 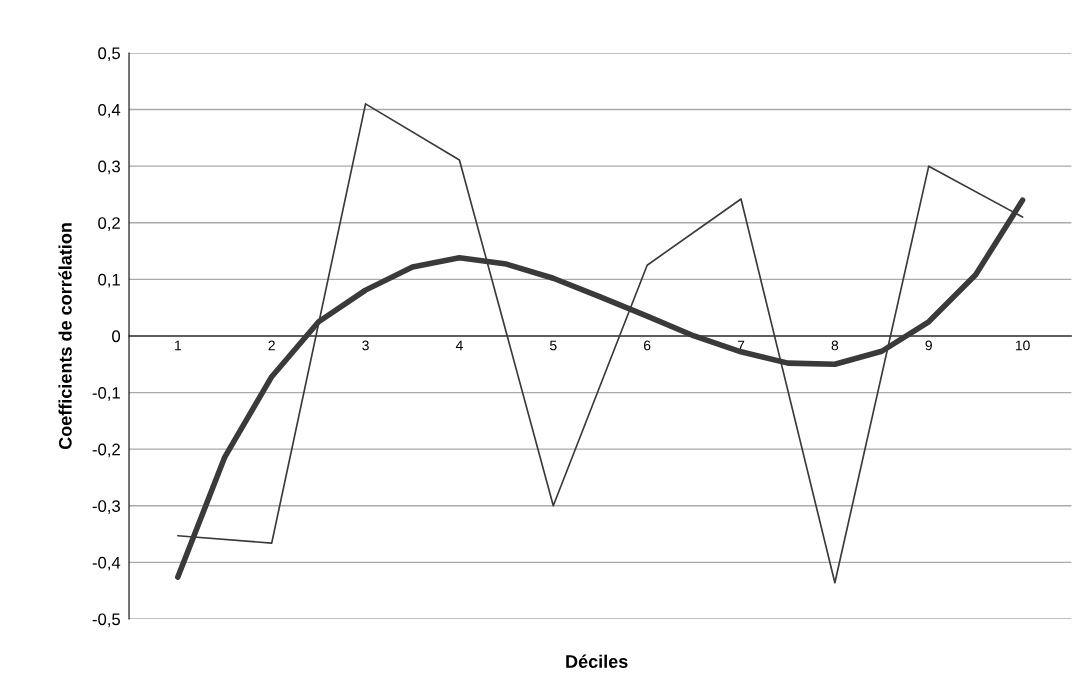 What do you see at coordinates (109, 54) in the screenshot?
I see `y-tick-label: 0,5` at bounding box center [109, 54].